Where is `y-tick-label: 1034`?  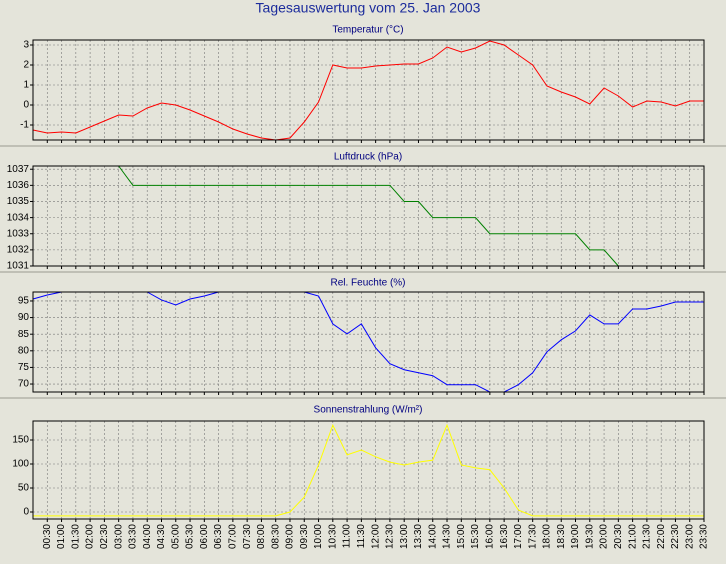 y-tick-label: 1034 is located at coordinates (18, 217).